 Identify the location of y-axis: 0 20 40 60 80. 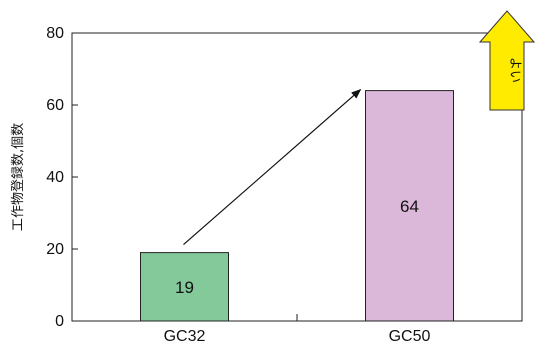
(62, 177).